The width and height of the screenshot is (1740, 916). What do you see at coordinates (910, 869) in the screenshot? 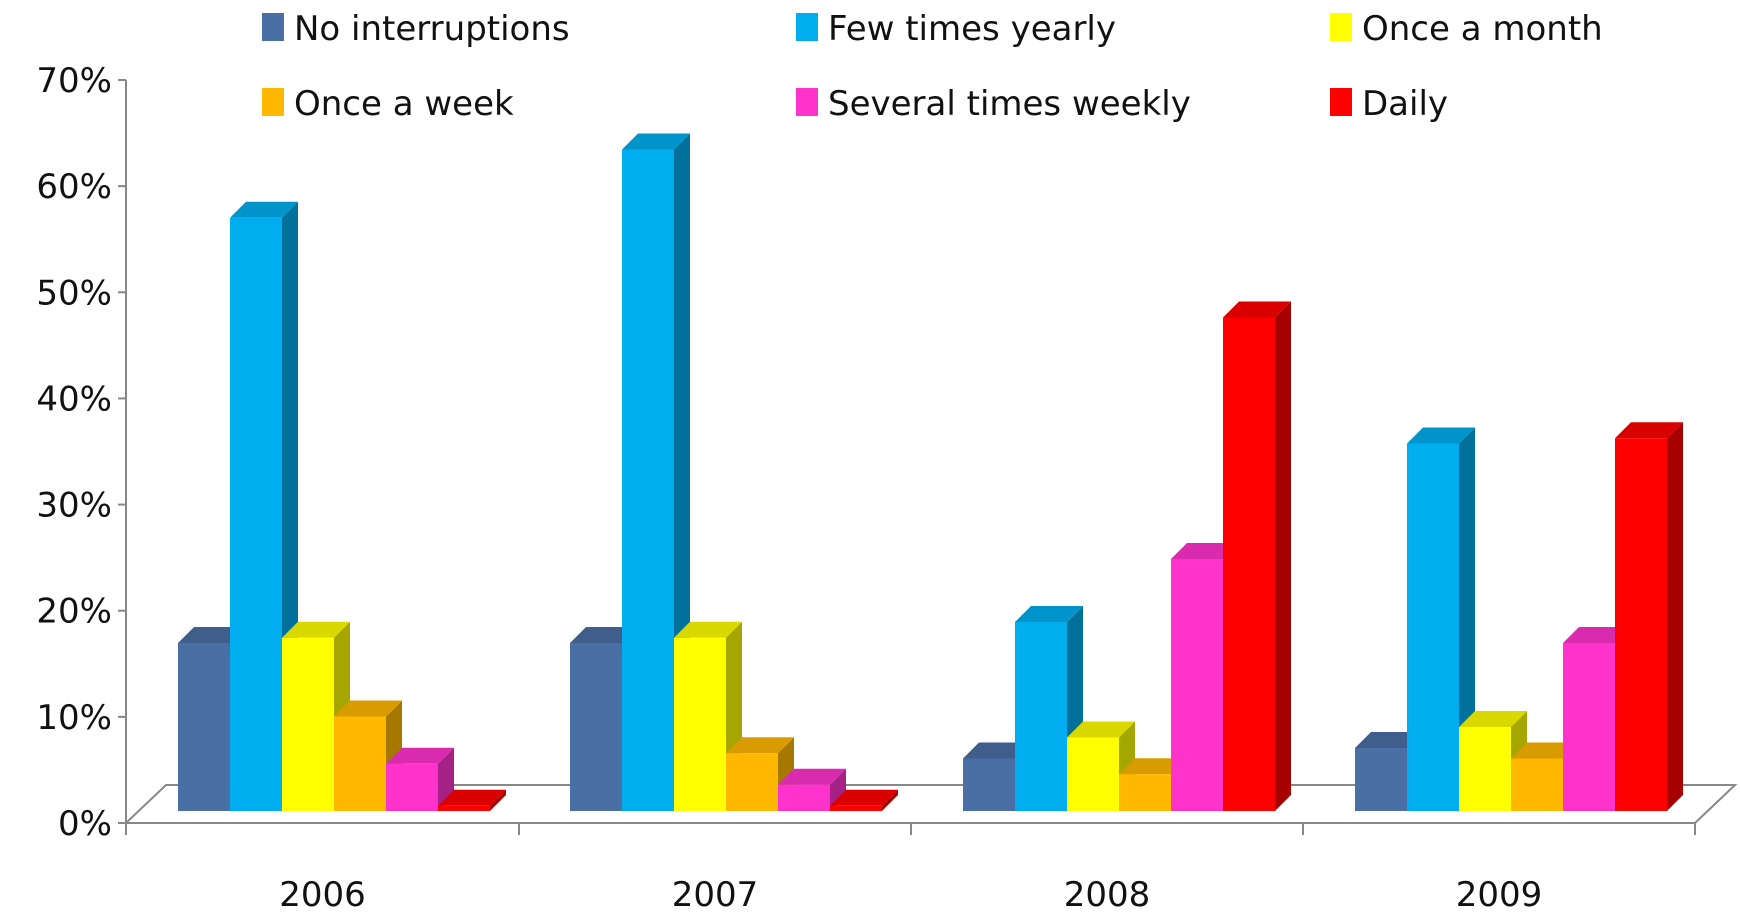
I see `x-axis-categories: 2006 2007 2008 2009` at bounding box center [910, 869].